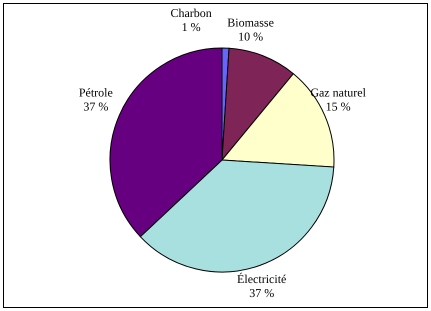 This screenshot has height=311, width=431. What do you see at coordinates (250, 22) in the screenshot?
I see `slice-label: Biomasse` at bounding box center [250, 22].